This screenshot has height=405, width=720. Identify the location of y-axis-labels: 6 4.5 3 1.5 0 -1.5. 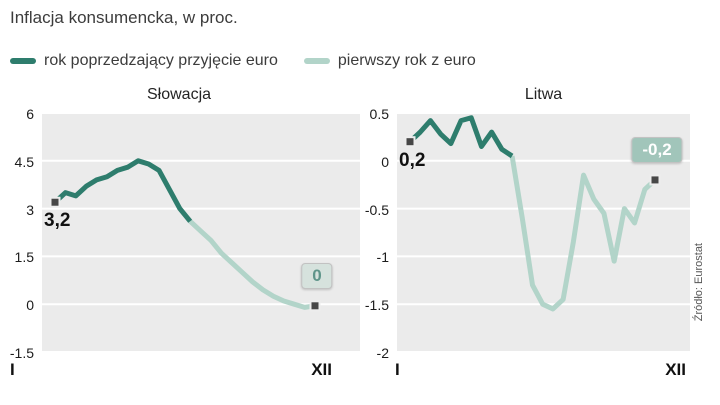
(17, 234).